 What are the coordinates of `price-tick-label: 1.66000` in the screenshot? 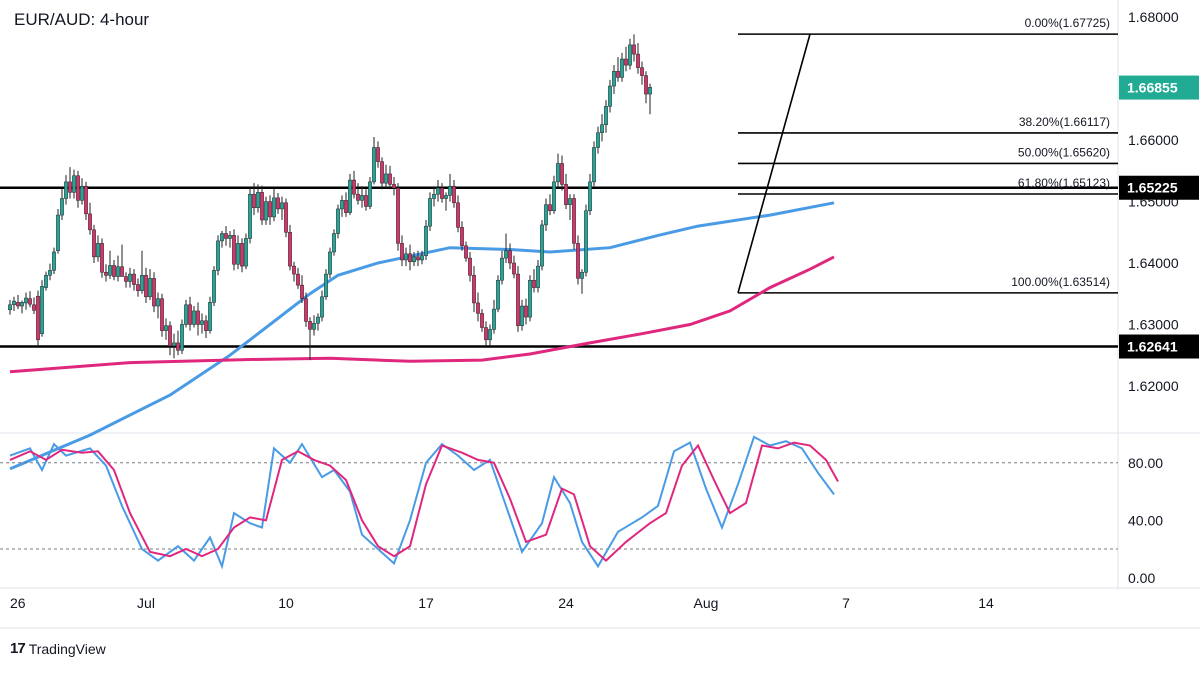 It's located at (1153, 140).